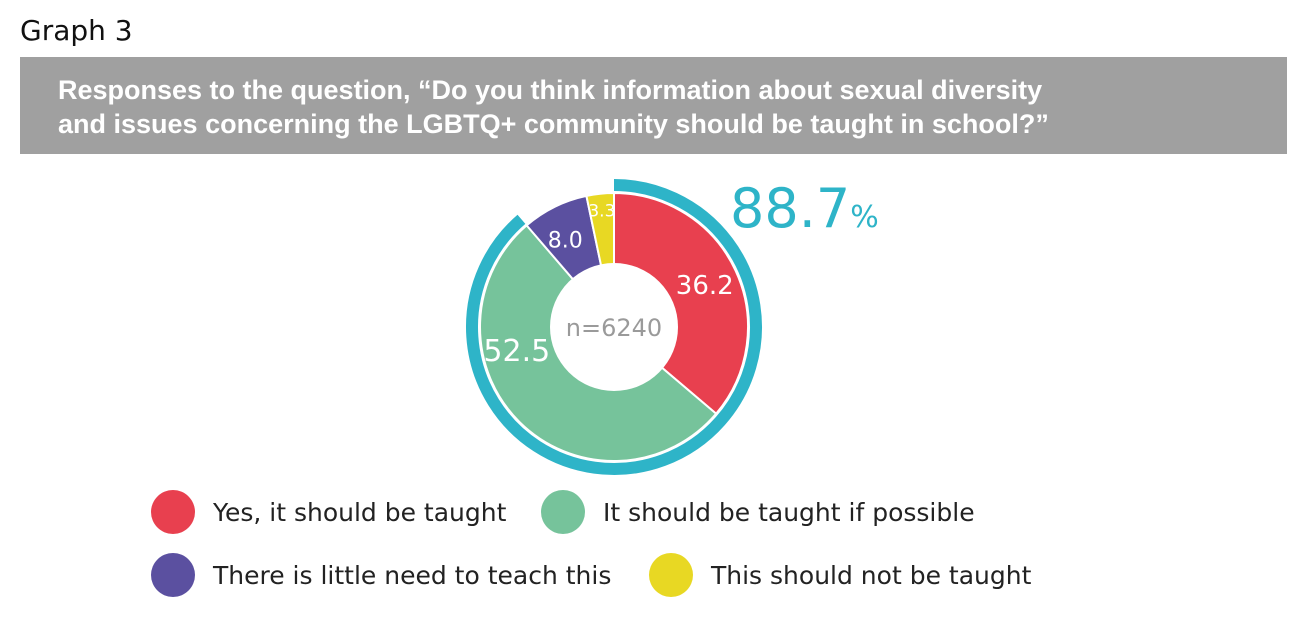 The height and width of the screenshot is (636, 1316). Describe the element at coordinates (790, 208) in the screenshot. I see `highlight-value: 88.7` at that location.